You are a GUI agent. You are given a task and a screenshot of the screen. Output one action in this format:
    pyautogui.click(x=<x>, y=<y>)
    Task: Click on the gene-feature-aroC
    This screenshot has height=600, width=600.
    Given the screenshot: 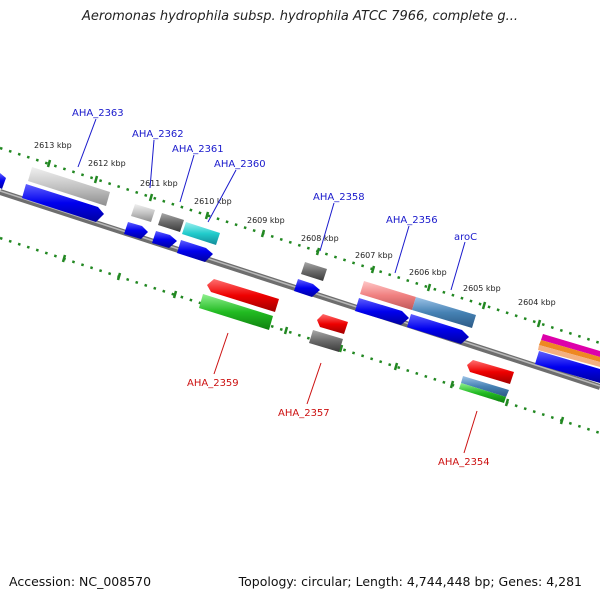 What is the action you would take?
    pyautogui.click(x=444, y=312)
    